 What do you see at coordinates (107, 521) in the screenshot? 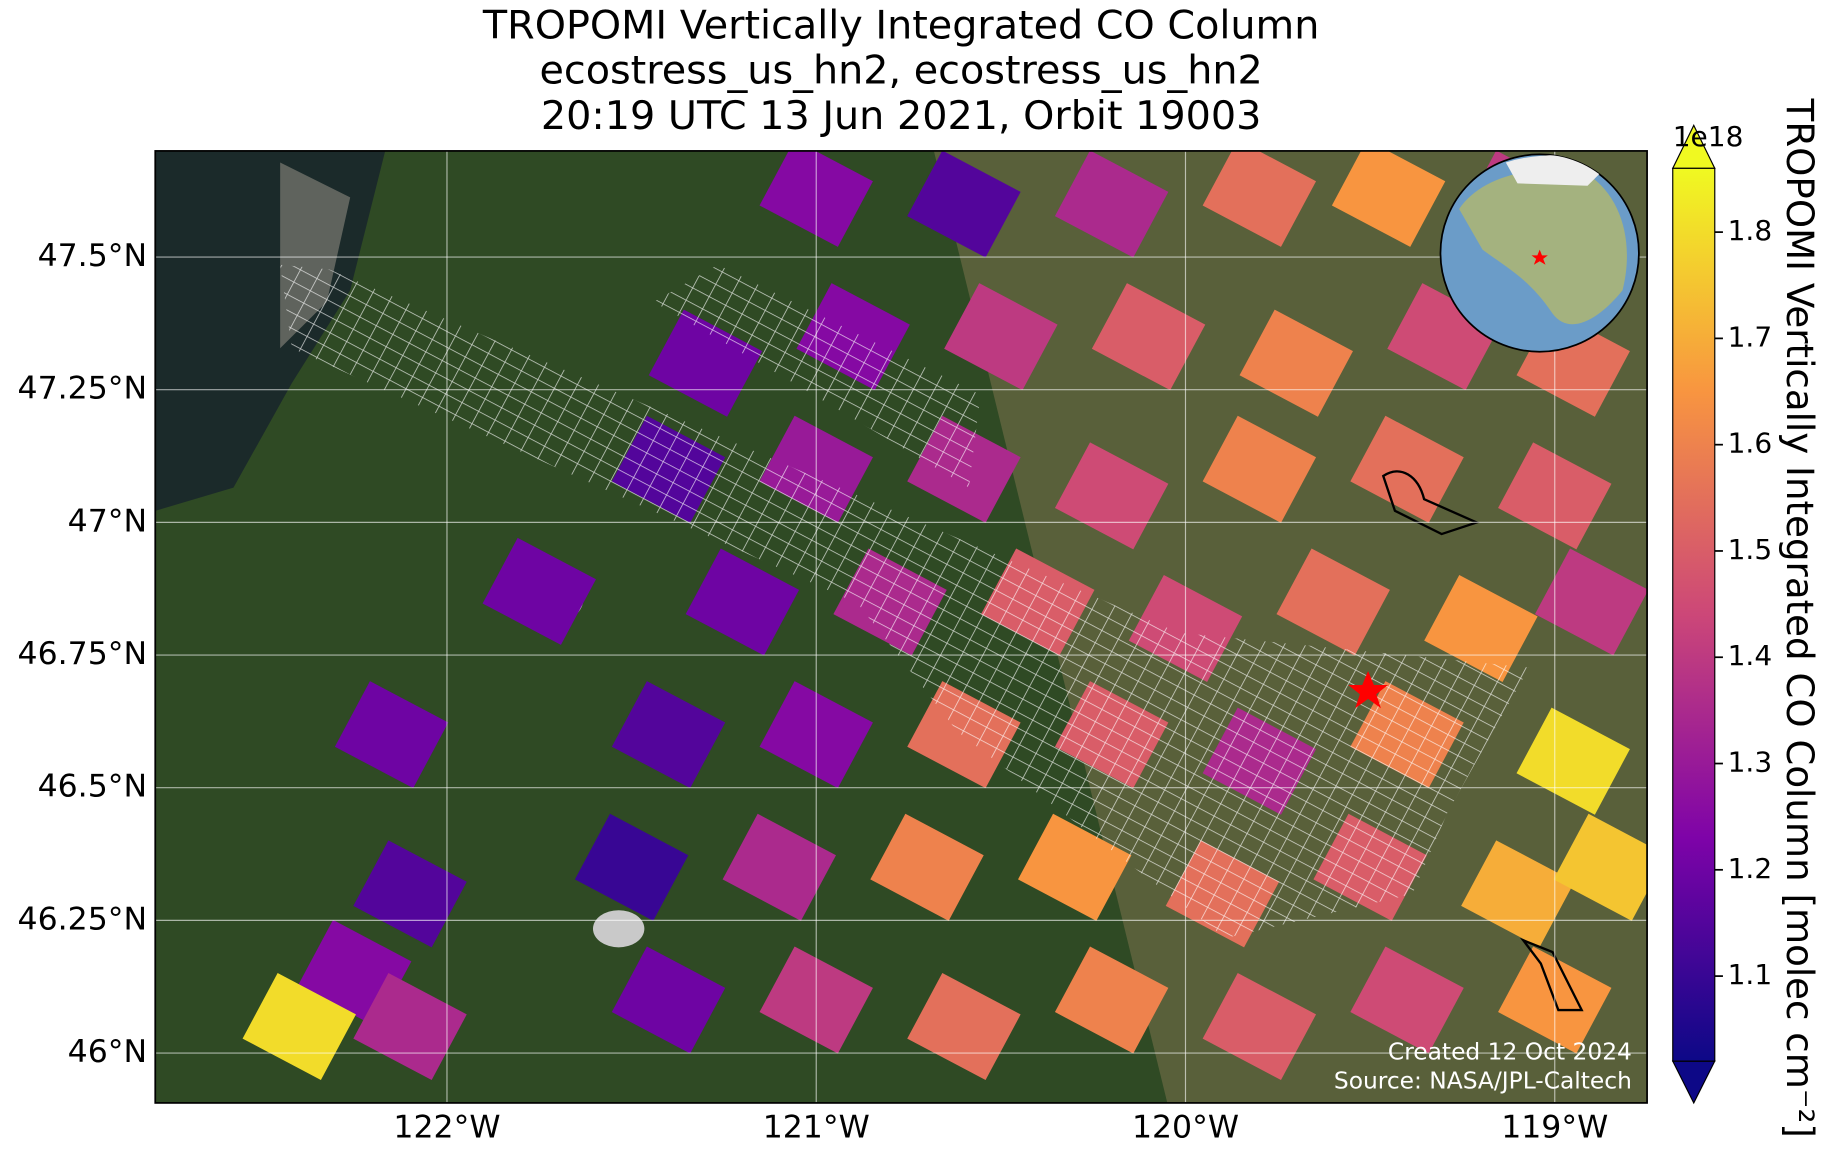
I see `y-tick-label: 47°N` at bounding box center [107, 521].